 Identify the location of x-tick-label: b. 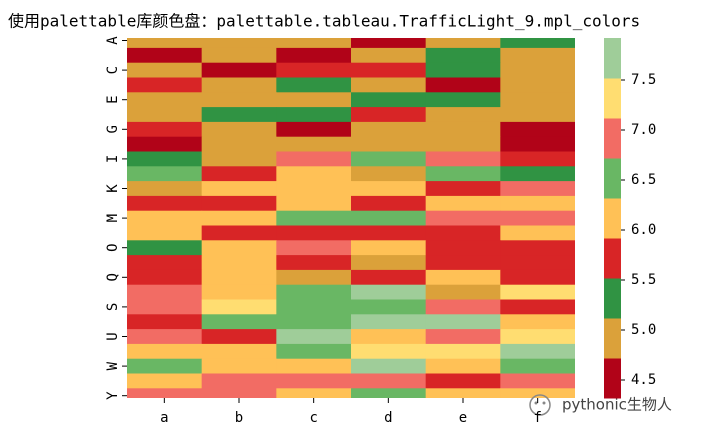
(239, 418).